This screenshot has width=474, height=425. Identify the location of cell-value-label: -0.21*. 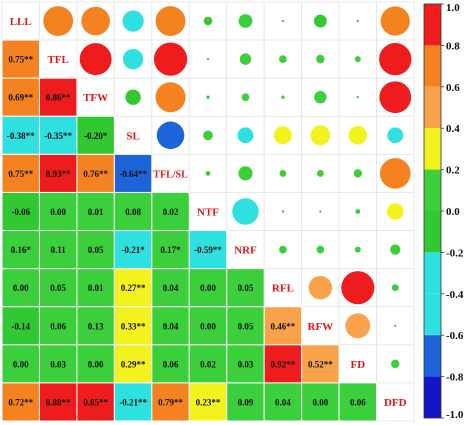
(133, 250).